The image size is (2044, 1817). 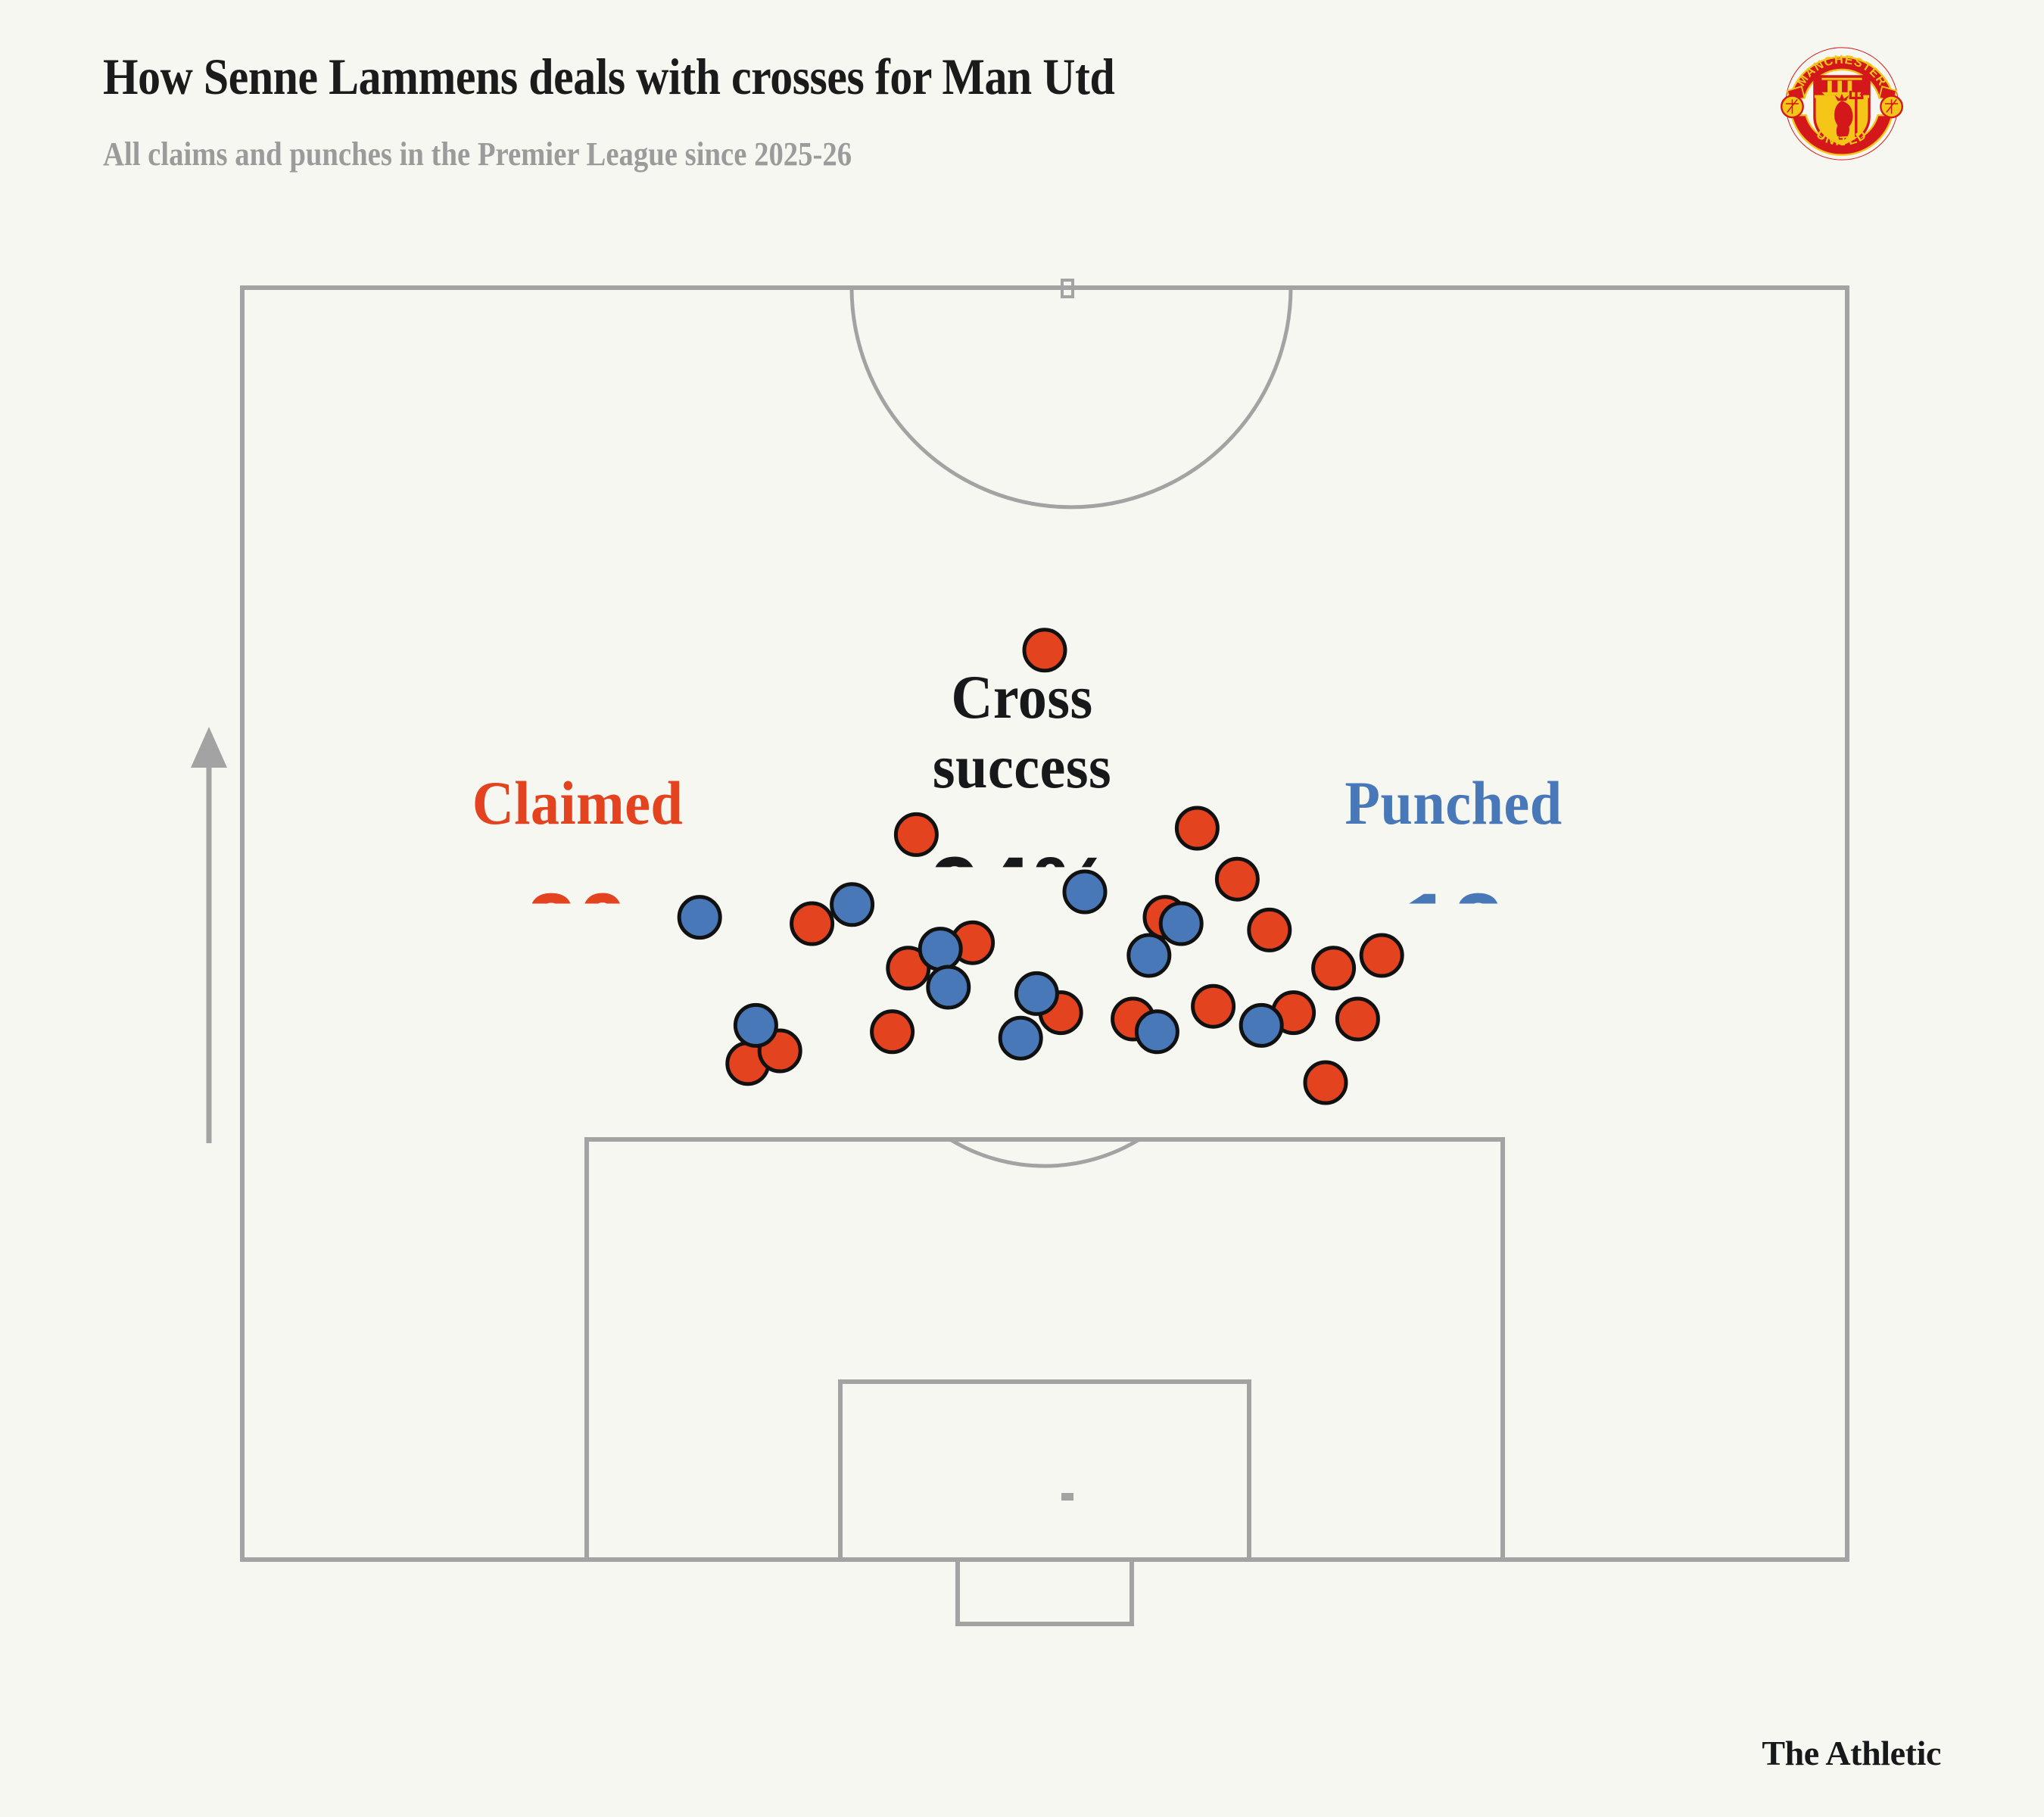 I want to click on scatter-dot-layer, so click(x=1040, y=866).